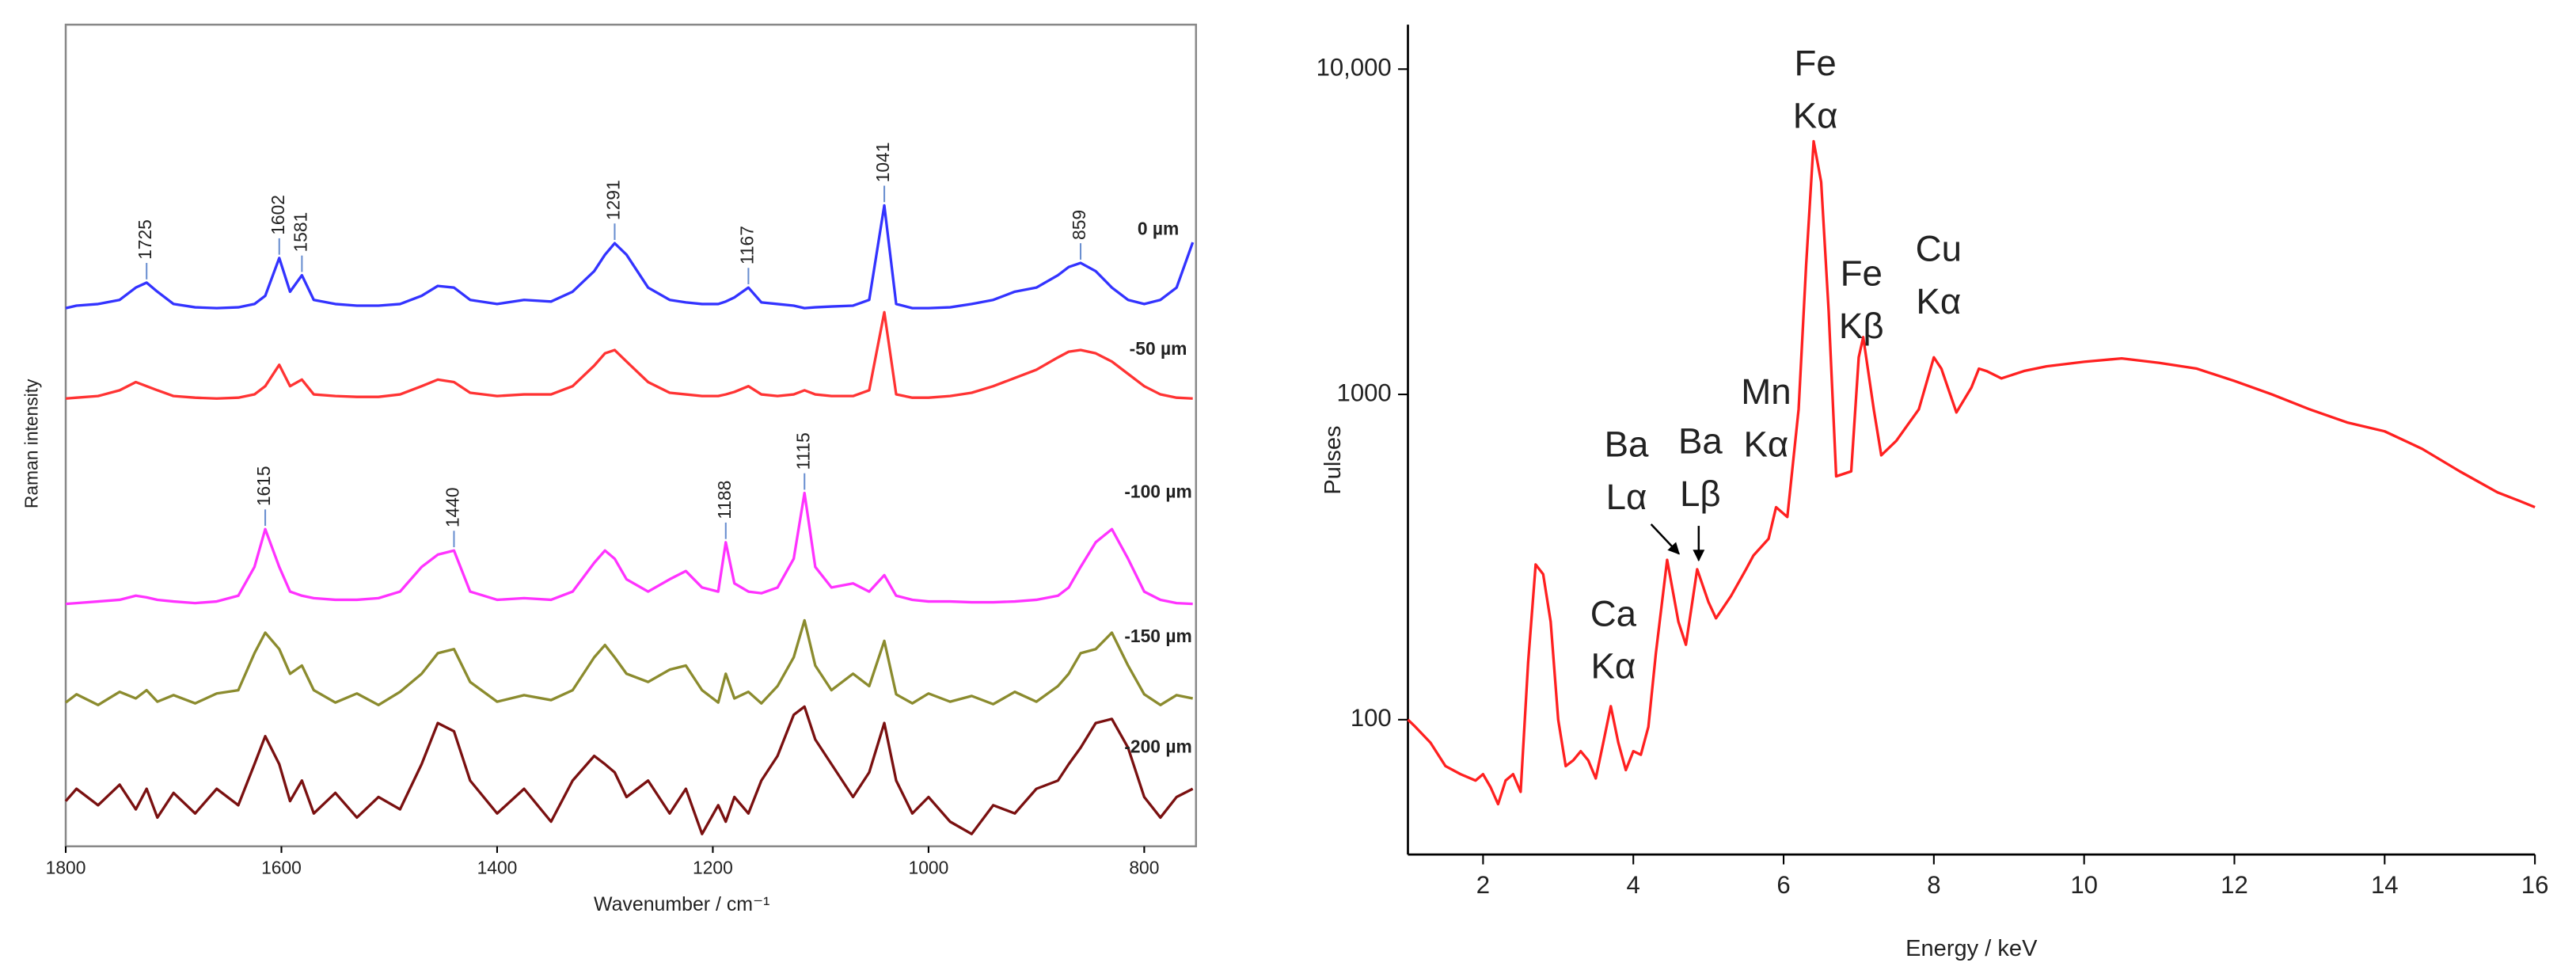 Image resolution: width=2576 pixels, height=974 pixels. What do you see at coordinates (1483, 885) in the screenshot?
I see `x-tick-label: 2` at bounding box center [1483, 885].